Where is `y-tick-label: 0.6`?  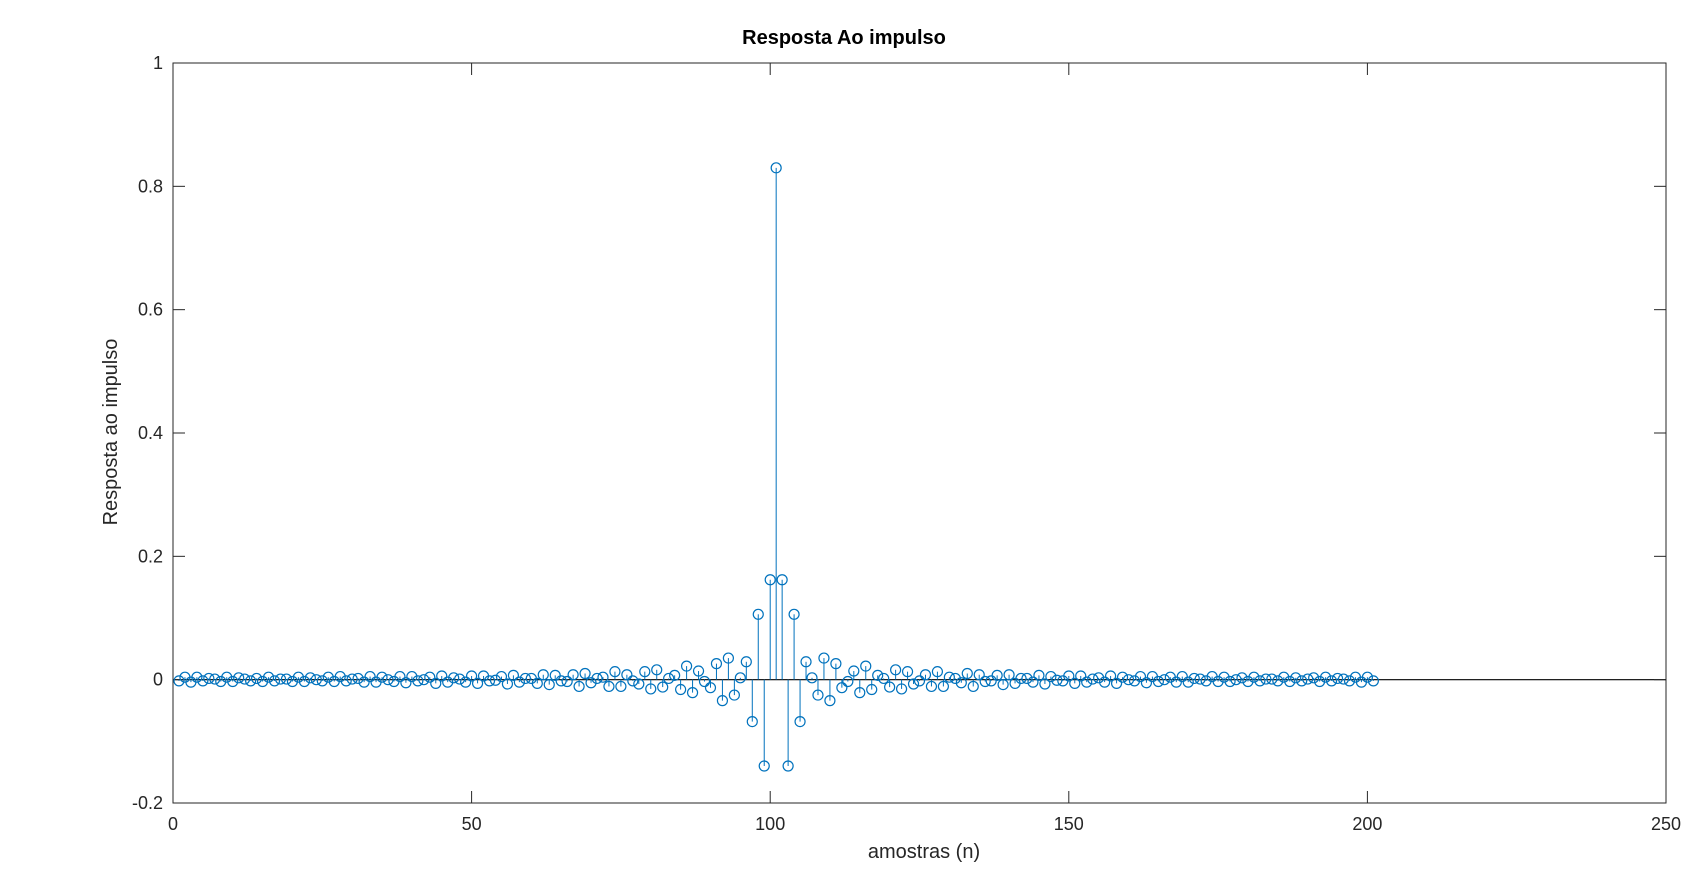
y-tick-label: 0.6 is located at coordinates (150, 310).